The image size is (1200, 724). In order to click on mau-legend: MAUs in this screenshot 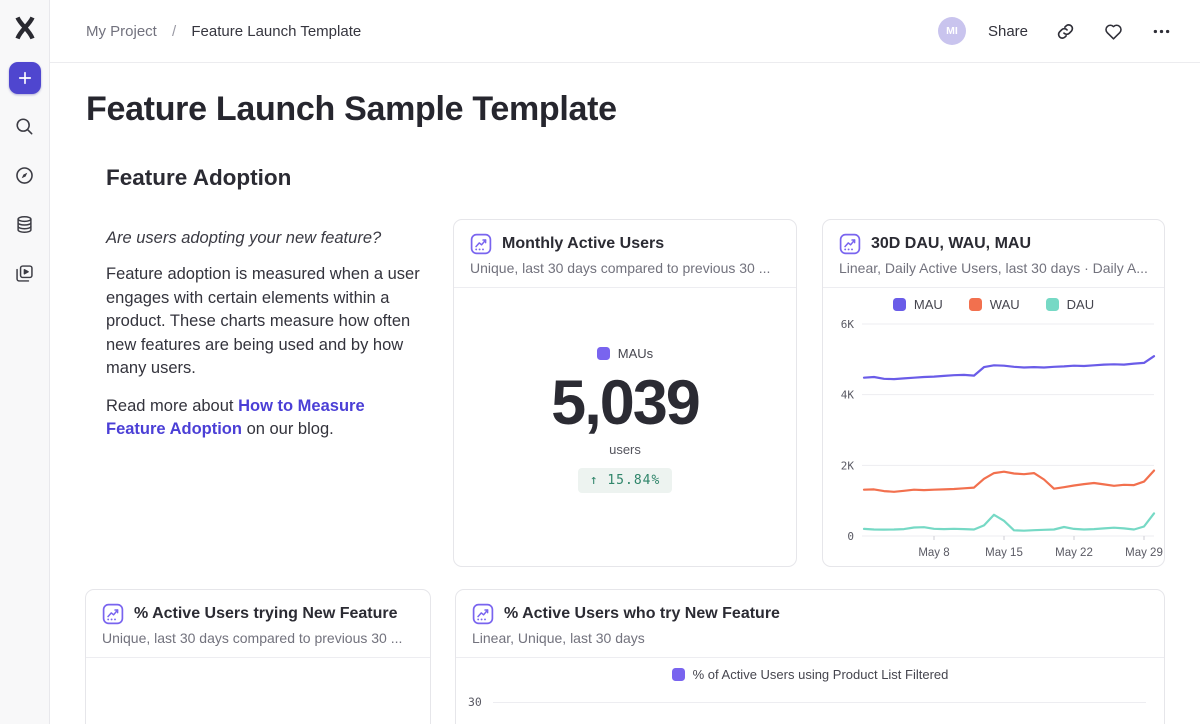, I will do `click(625, 353)`.